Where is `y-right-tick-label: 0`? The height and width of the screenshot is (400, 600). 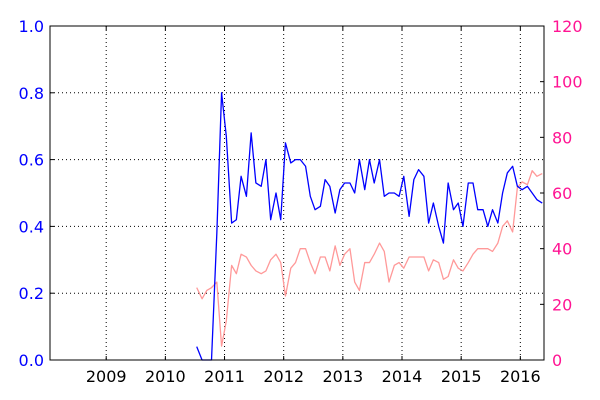
y-right-tick-label: 0 is located at coordinates (557, 360).